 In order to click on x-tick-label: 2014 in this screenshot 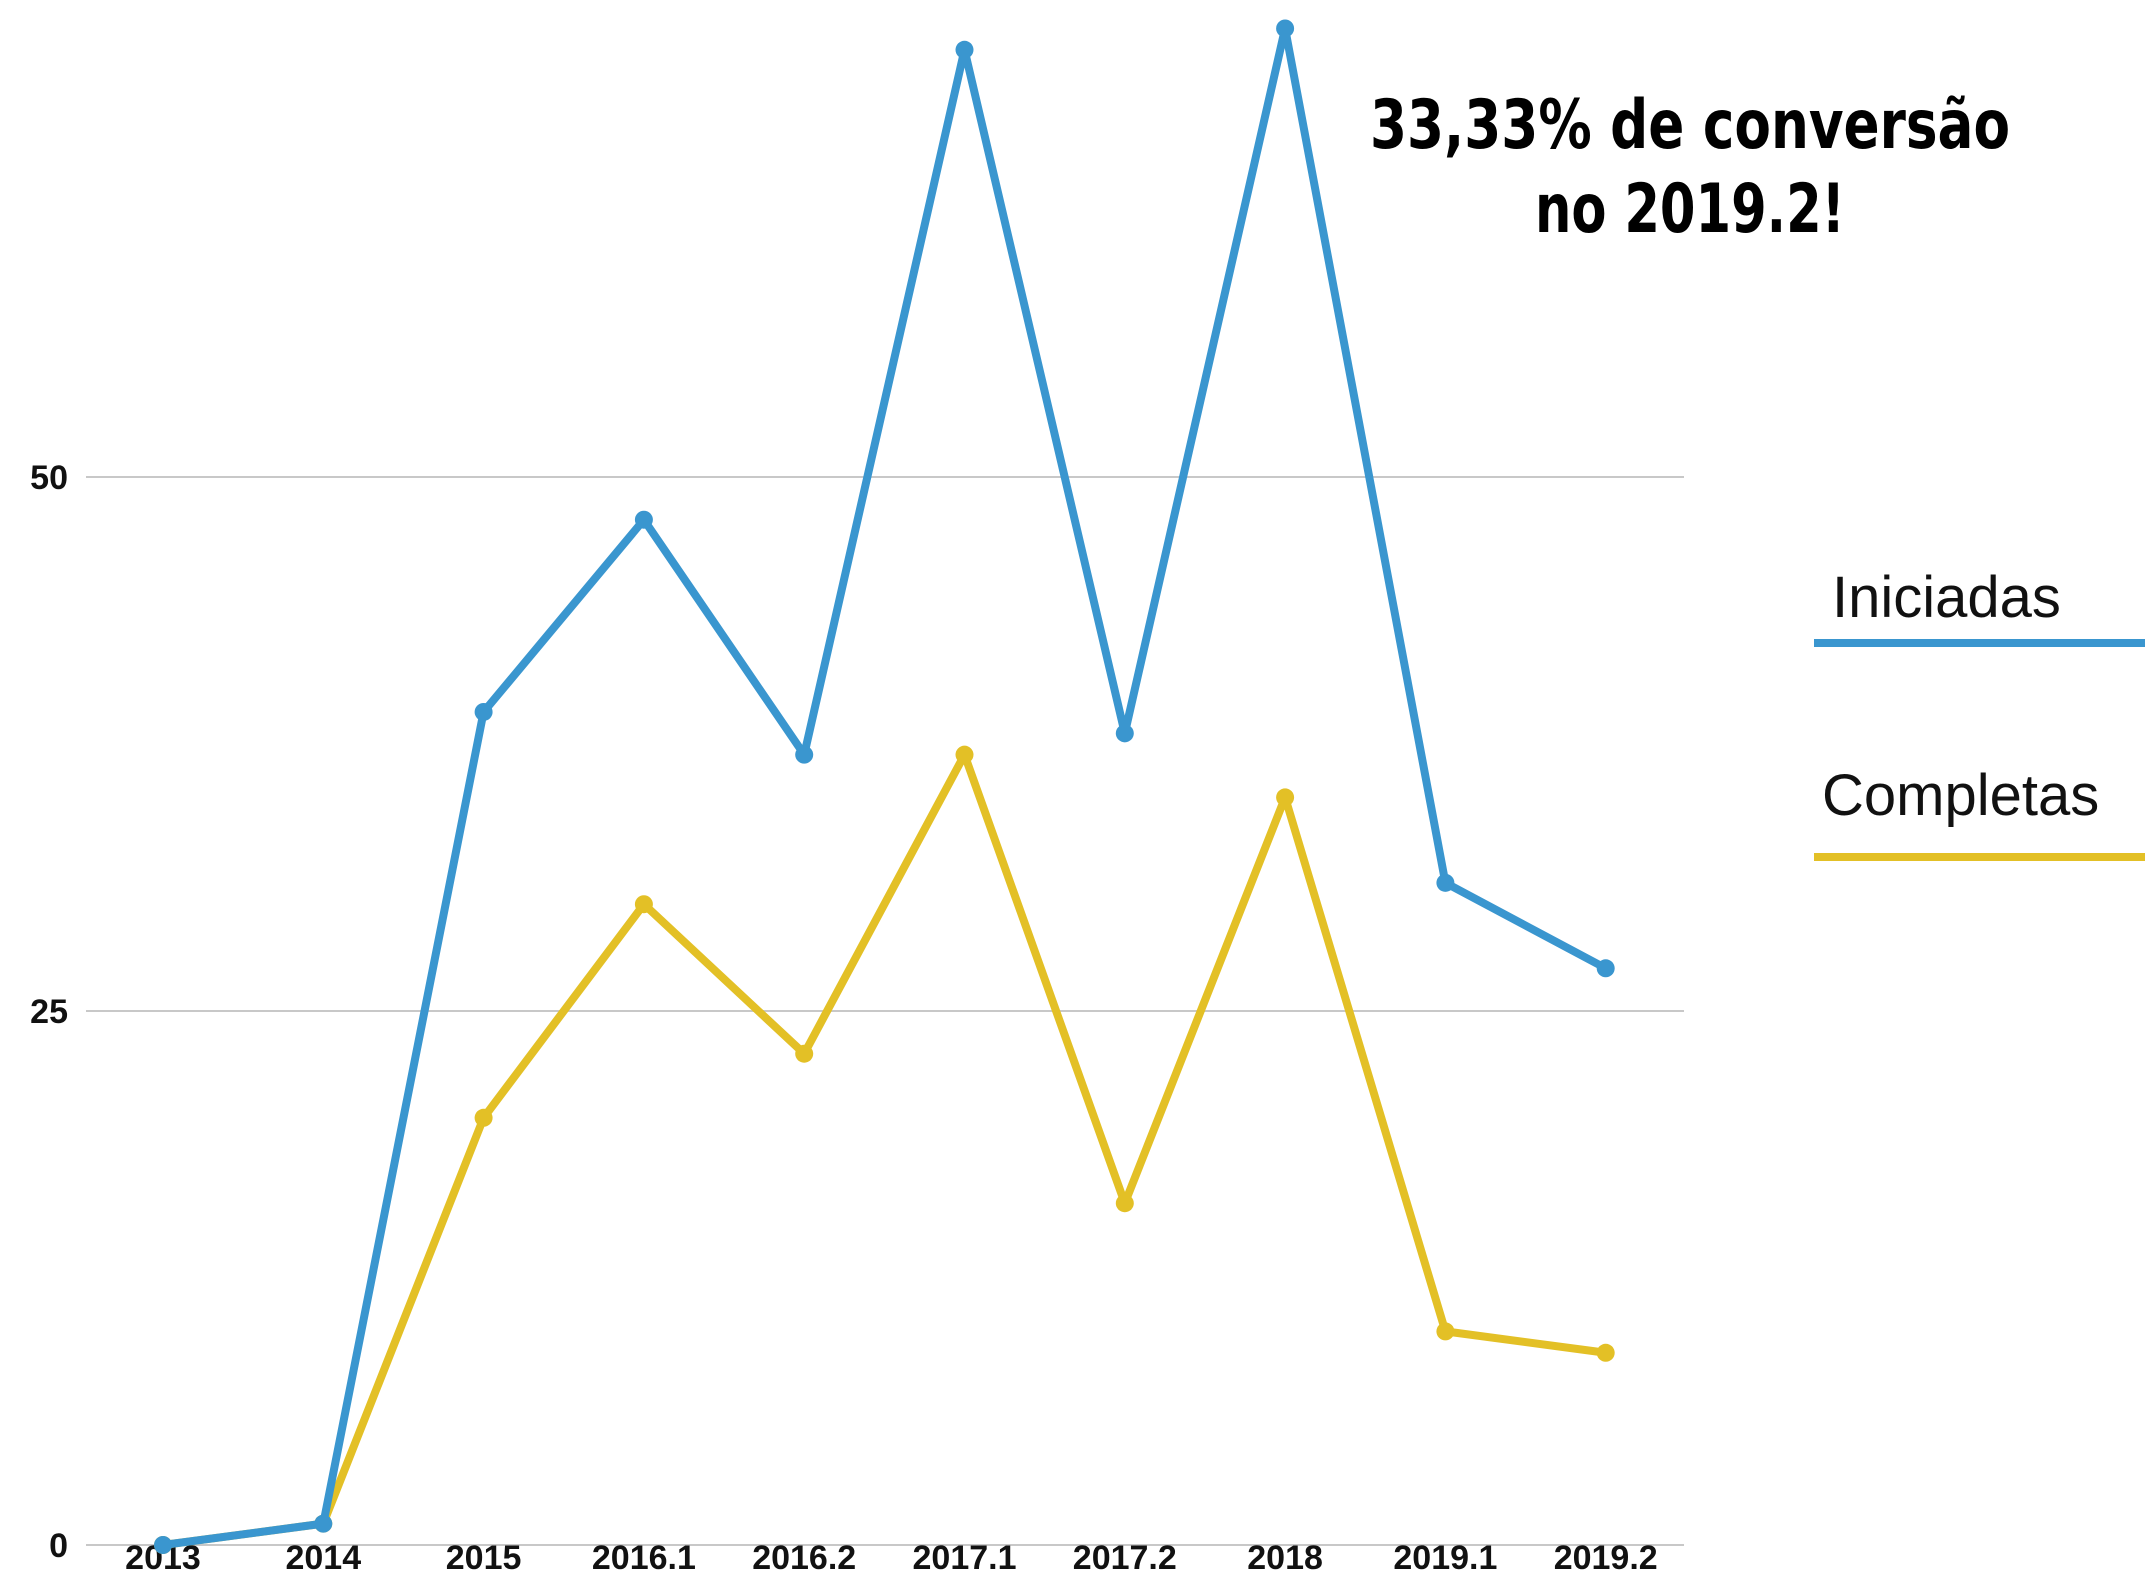, I will do `click(323, 1558)`.